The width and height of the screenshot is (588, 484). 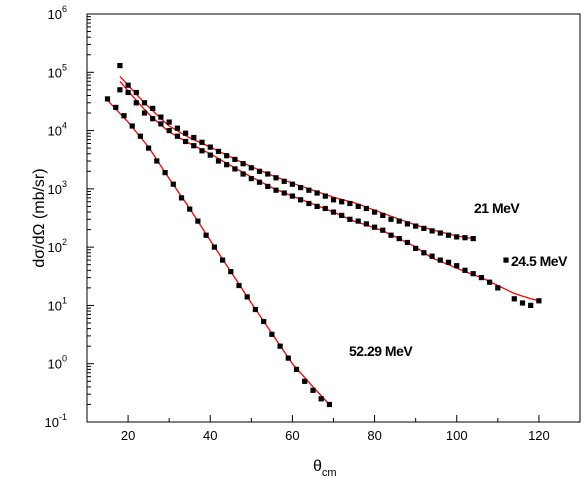 I want to click on y-tick-exponent: 2, so click(x=64, y=242).